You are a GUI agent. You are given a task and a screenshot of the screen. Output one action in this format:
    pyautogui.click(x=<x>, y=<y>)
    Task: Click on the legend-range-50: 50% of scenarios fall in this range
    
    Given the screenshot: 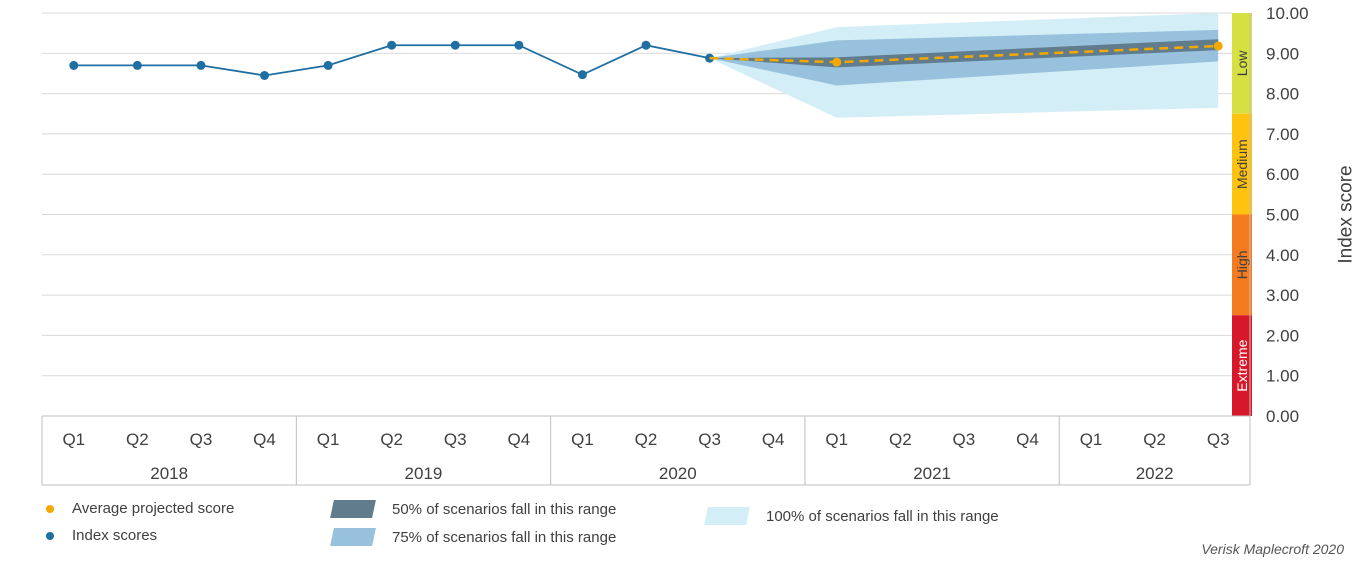 What is the action you would take?
    pyautogui.click(x=473, y=509)
    